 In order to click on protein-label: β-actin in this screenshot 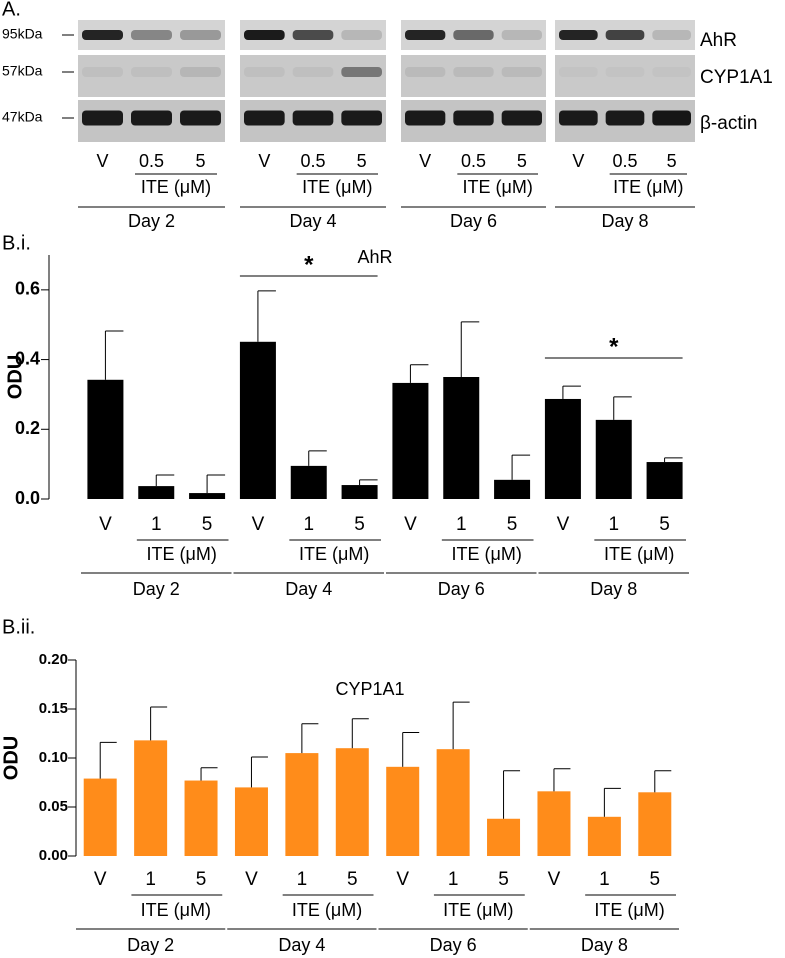, I will do `click(728, 123)`.